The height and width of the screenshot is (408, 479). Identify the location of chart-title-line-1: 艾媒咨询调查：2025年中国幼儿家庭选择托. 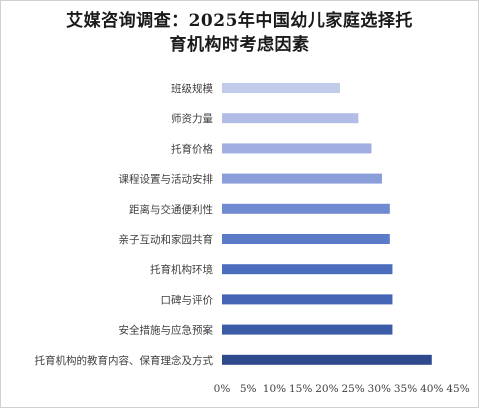
(239, 21).